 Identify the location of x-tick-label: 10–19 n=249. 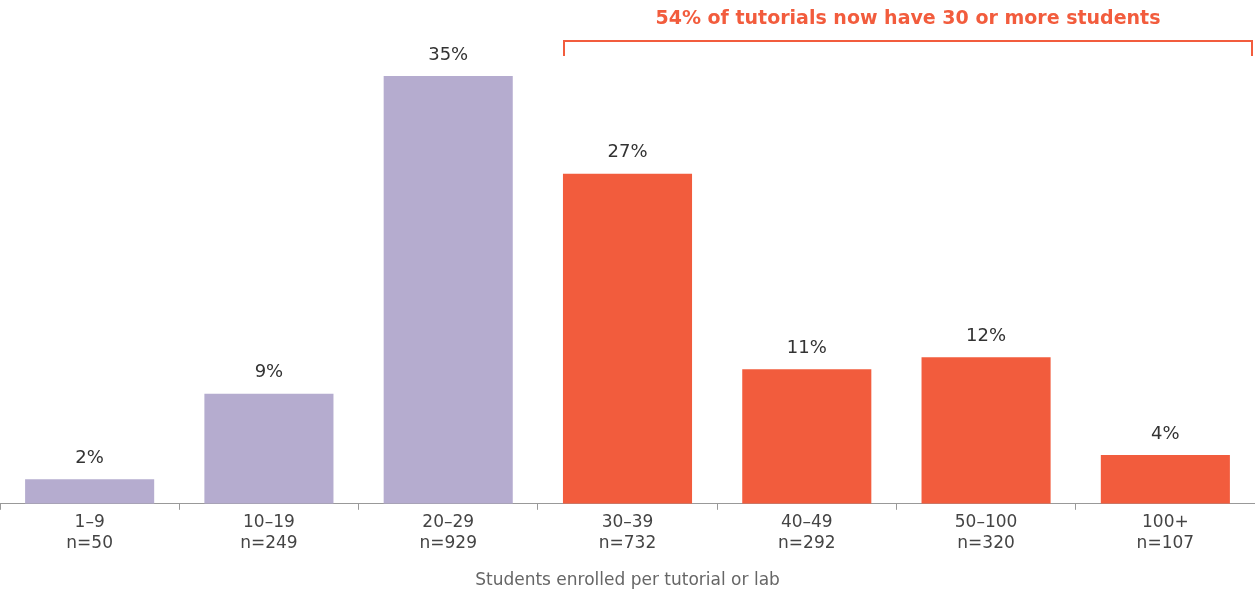
(269, 531).